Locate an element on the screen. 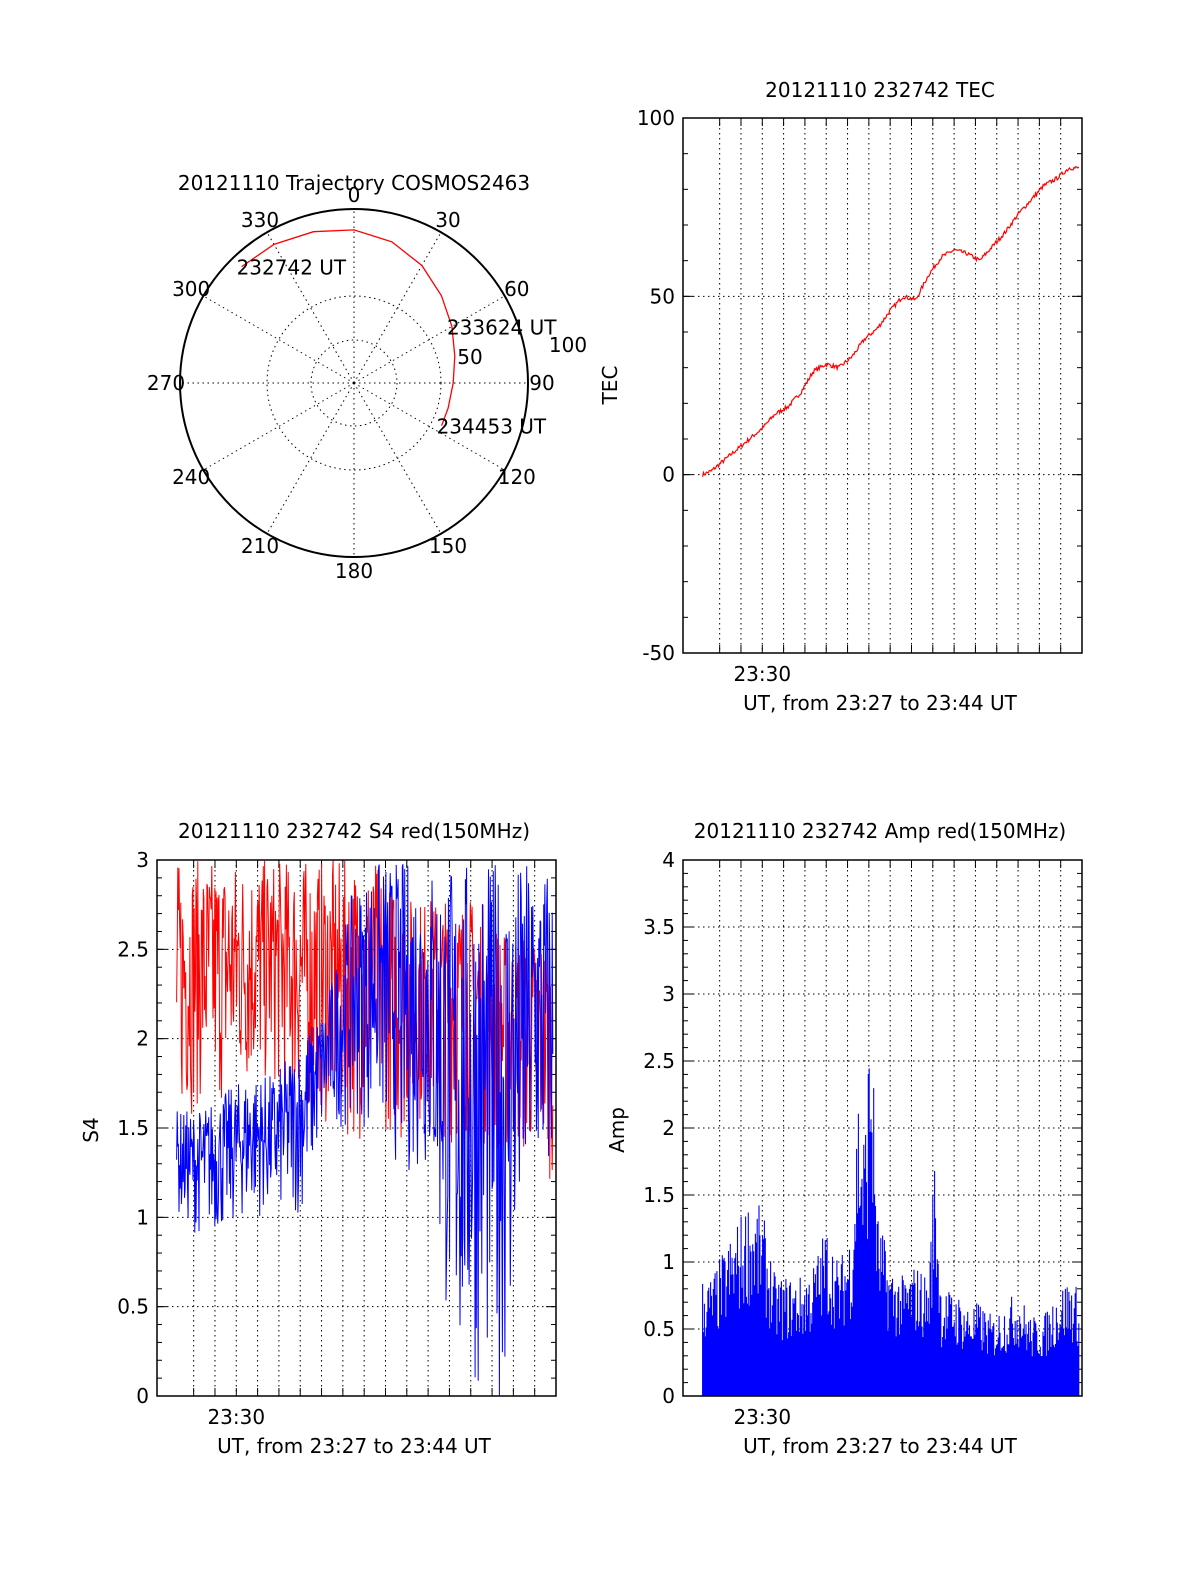 Image resolution: width=1200 pixels, height=1575 pixels. tec-title: 20121110 232742 TEC is located at coordinates (880, 90).